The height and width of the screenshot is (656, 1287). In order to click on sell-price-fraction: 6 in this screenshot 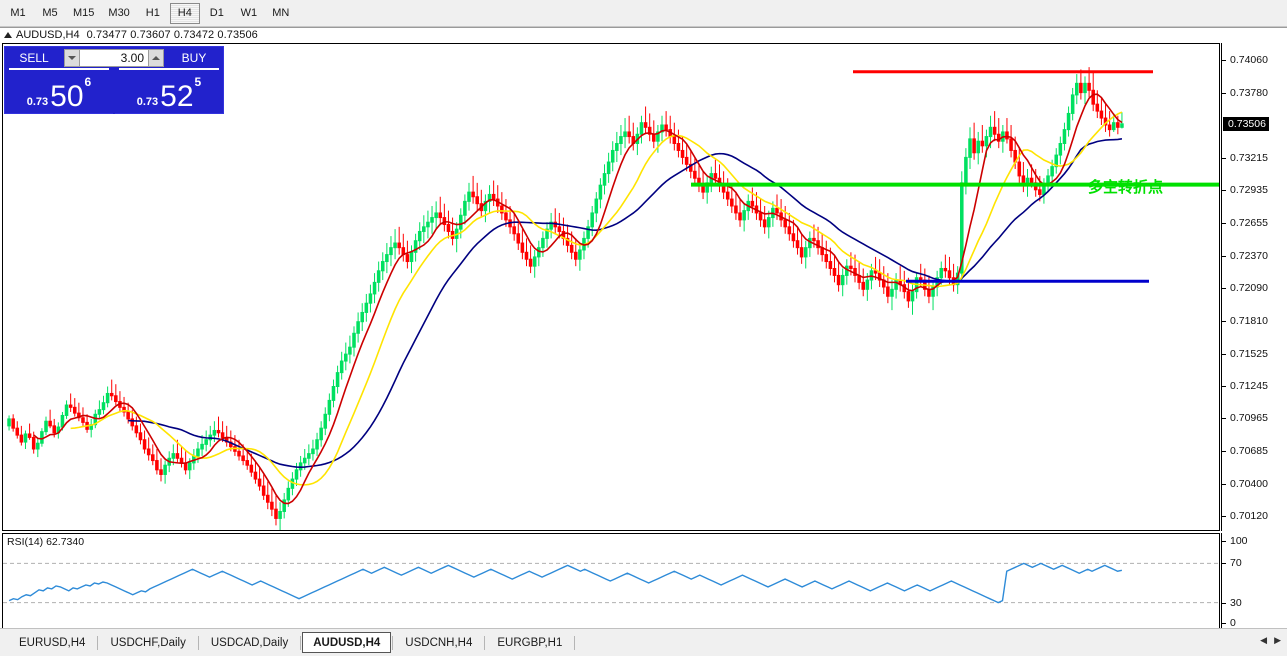, I will do `click(88, 82)`.